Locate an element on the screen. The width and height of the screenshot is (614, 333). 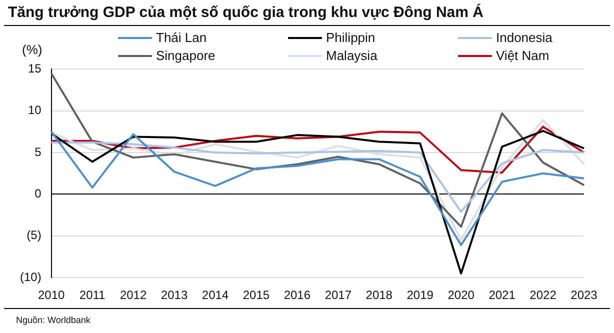
chart-title: Tăng trưởng GDP của một số quốc gia trong khu vực Đông Nam Á is located at coordinates (246, 12).